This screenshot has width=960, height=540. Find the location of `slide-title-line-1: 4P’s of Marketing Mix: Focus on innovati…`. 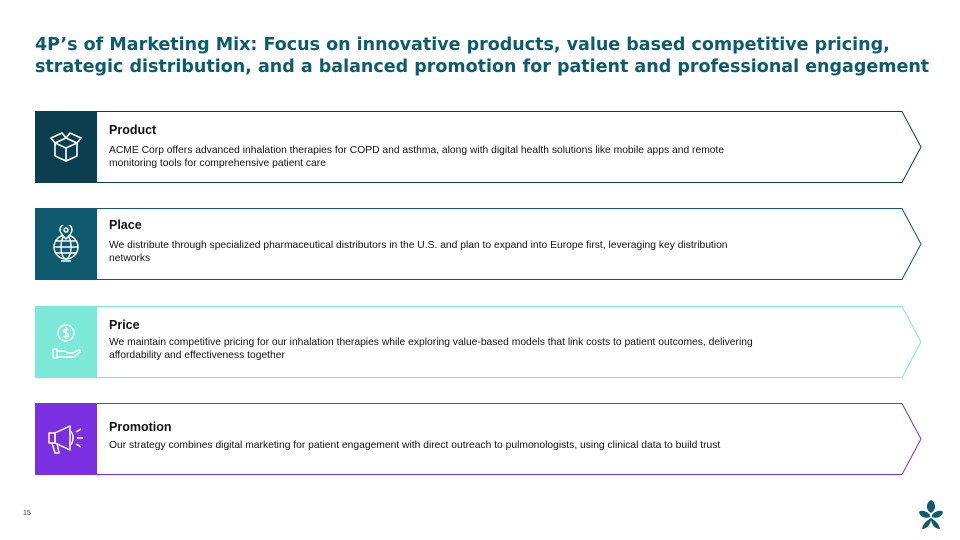

slide-title-line-1: 4P’s of Marketing Mix: Focus on innovati… is located at coordinates (462, 45).